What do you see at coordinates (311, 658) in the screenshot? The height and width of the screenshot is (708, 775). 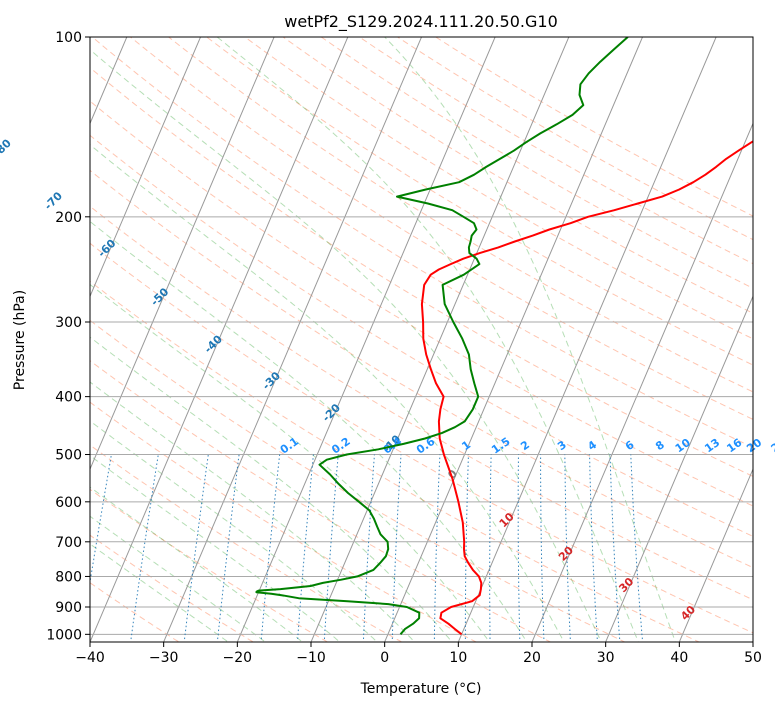 I see `x-tick-label: −10` at bounding box center [311, 658].